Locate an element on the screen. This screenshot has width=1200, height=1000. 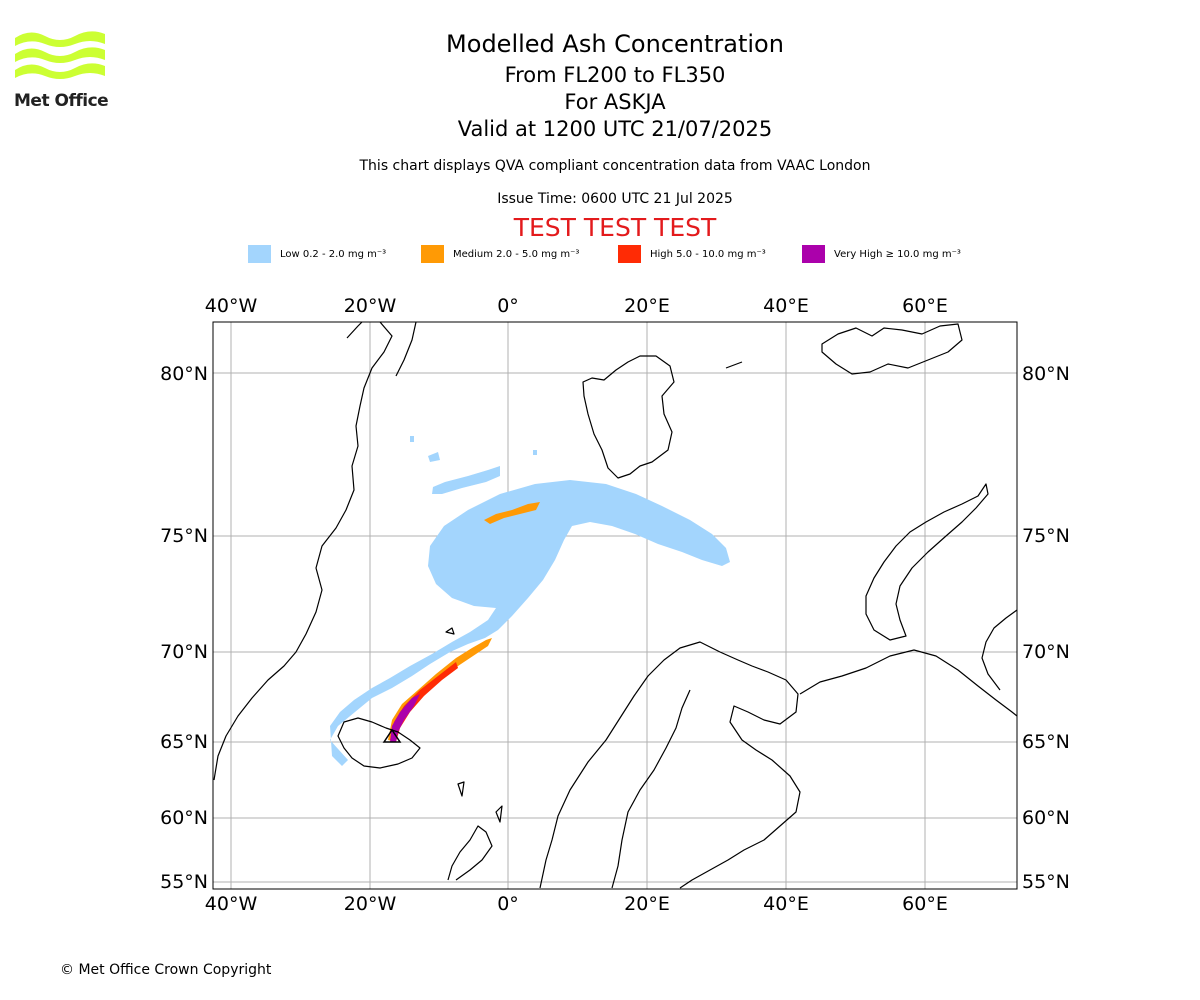
legend-swatch-low is located at coordinates (259, 254).